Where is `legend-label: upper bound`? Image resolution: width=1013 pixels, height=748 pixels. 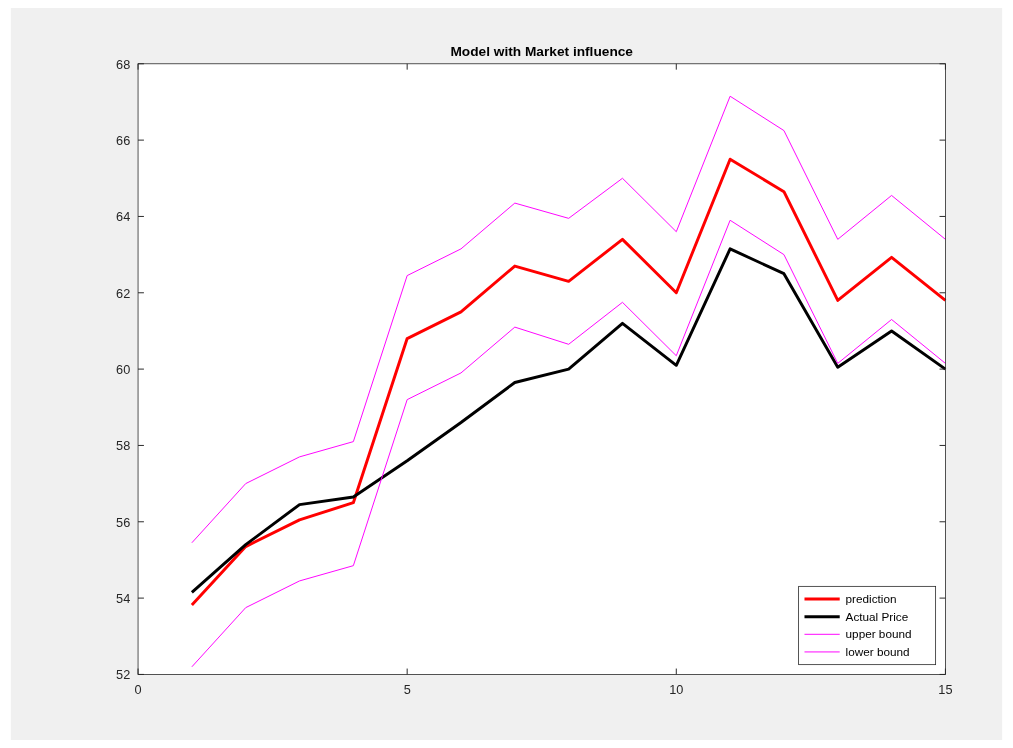
legend-label: upper bound is located at coordinates (878, 634).